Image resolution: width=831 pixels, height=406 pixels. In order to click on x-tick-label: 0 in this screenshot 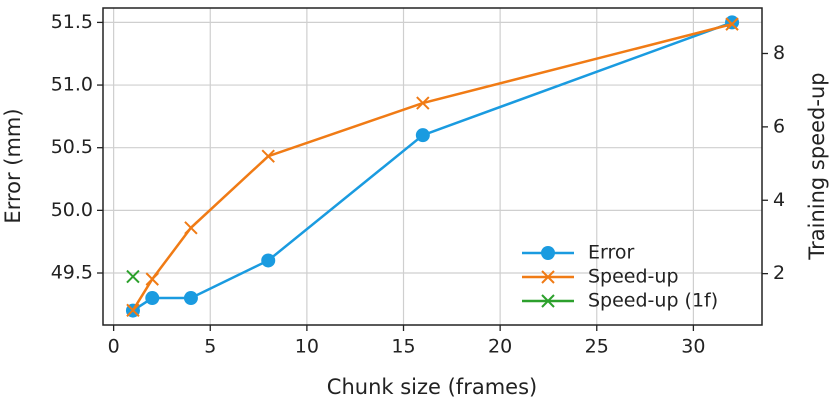, I will do `click(114, 347)`.